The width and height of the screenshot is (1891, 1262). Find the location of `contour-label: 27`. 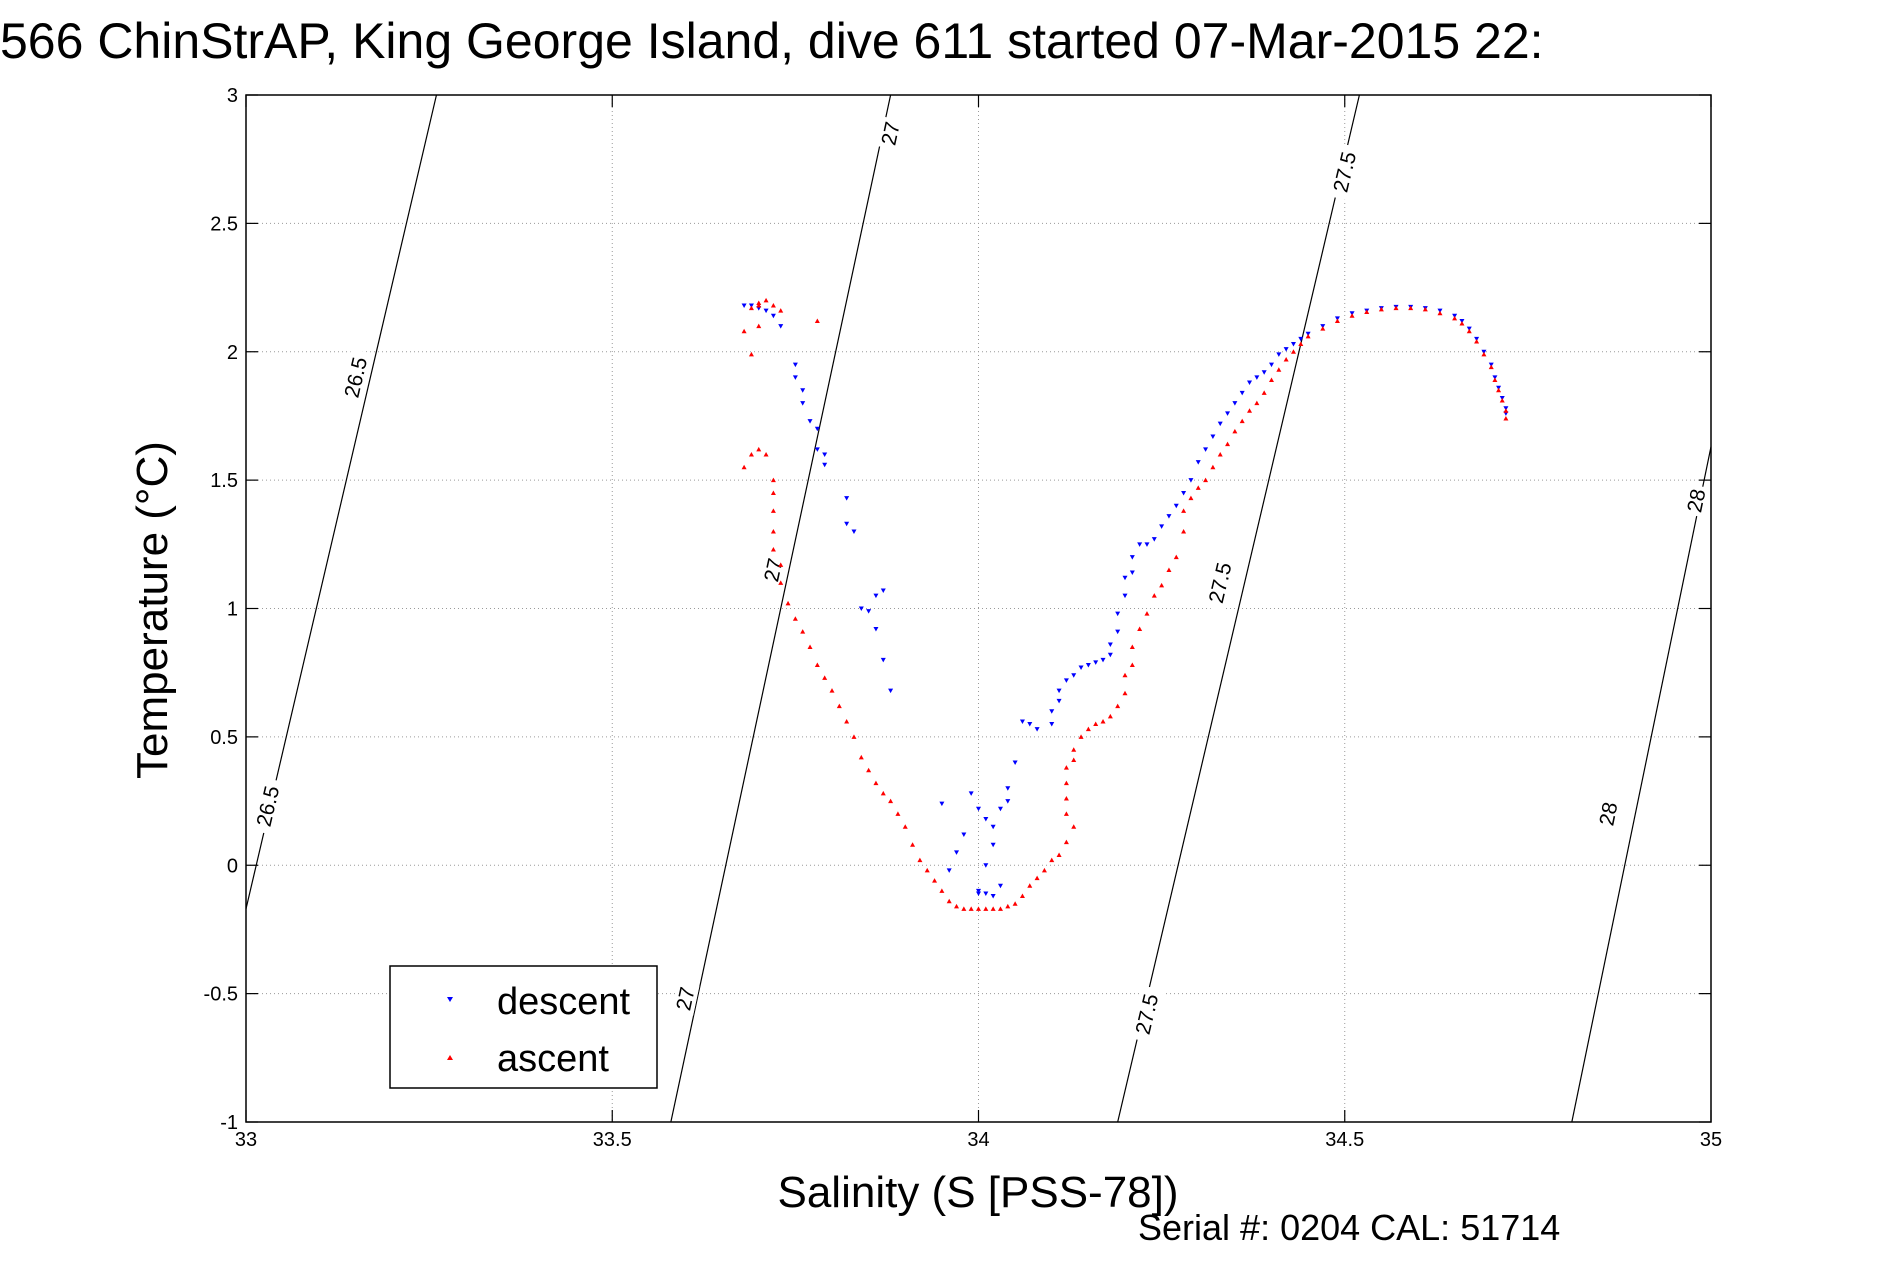

contour-label: 27 is located at coordinates (685, 998).